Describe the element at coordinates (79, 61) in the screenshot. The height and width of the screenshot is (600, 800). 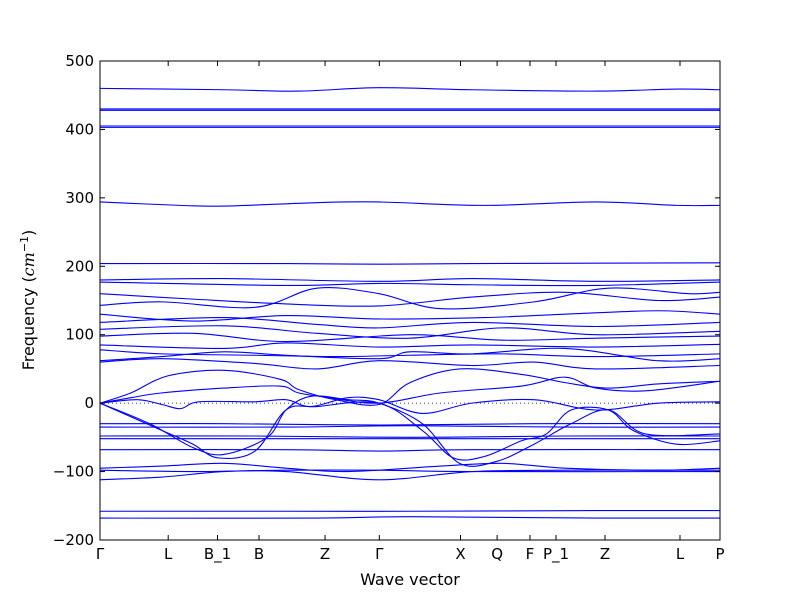
I see `y-tick-label: 500` at that location.